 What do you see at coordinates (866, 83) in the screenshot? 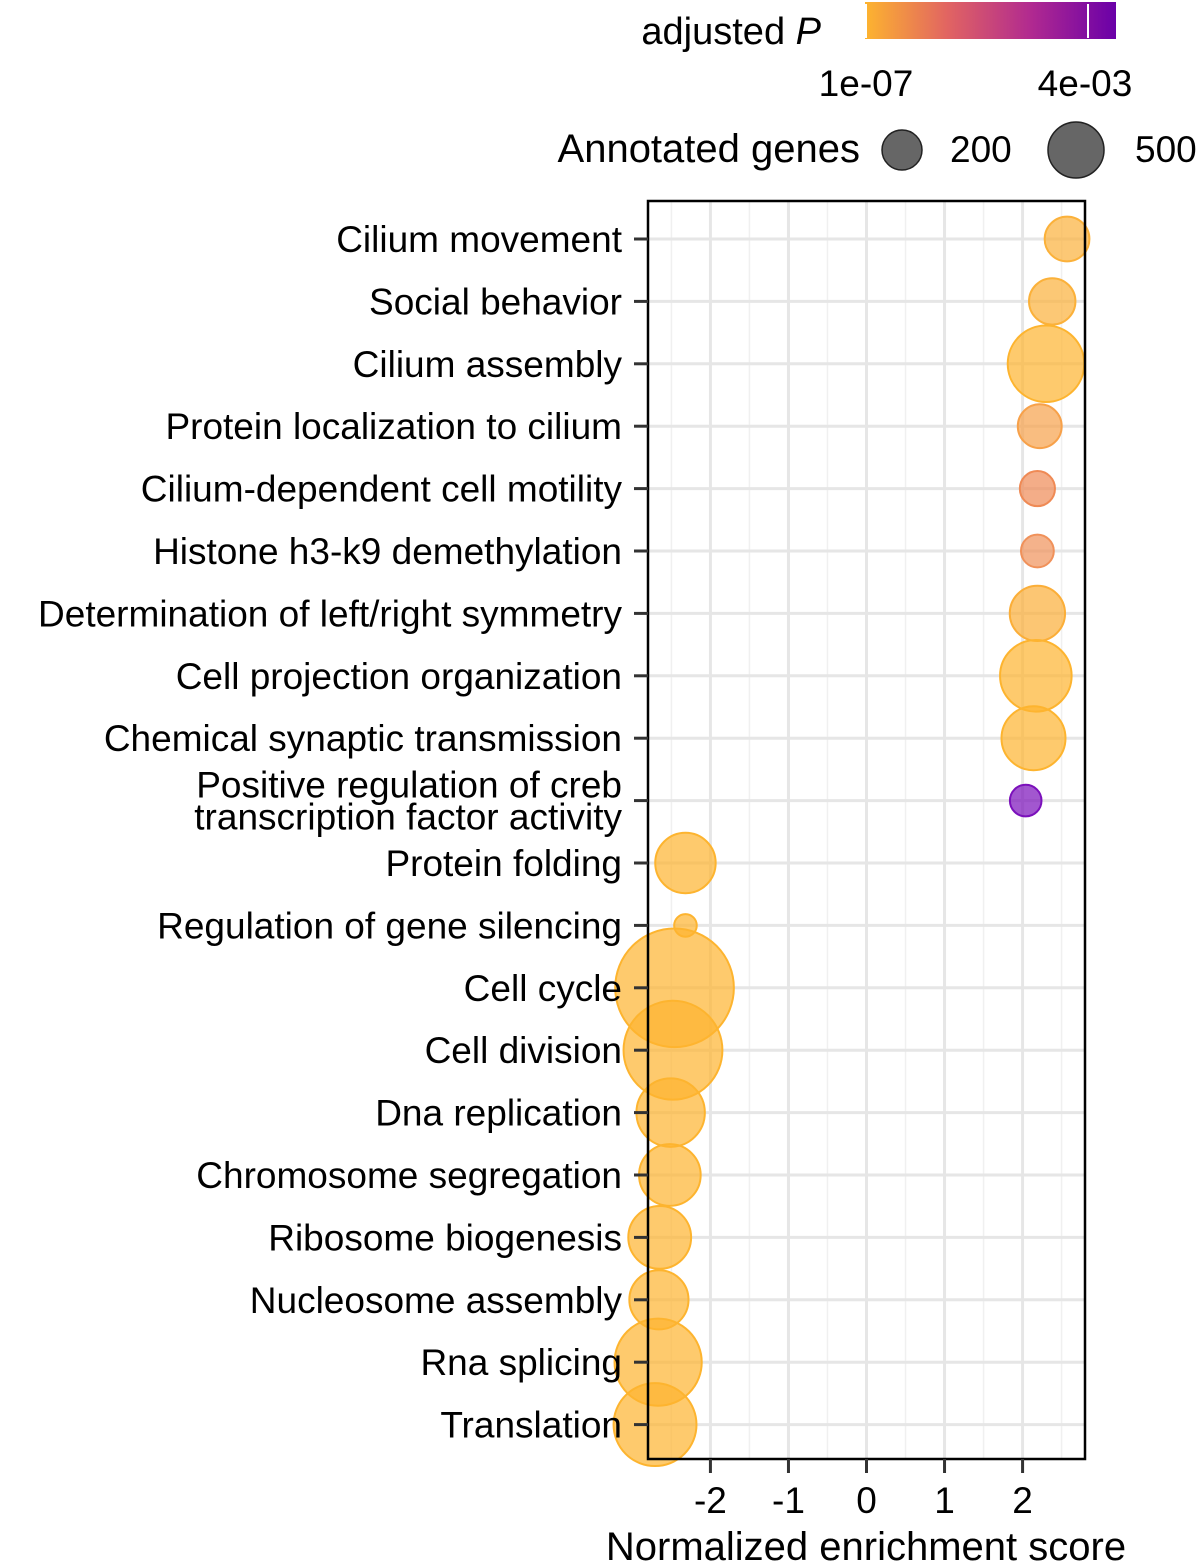
I see `color-legend-label-low: 1e-07` at bounding box center [866, 83].